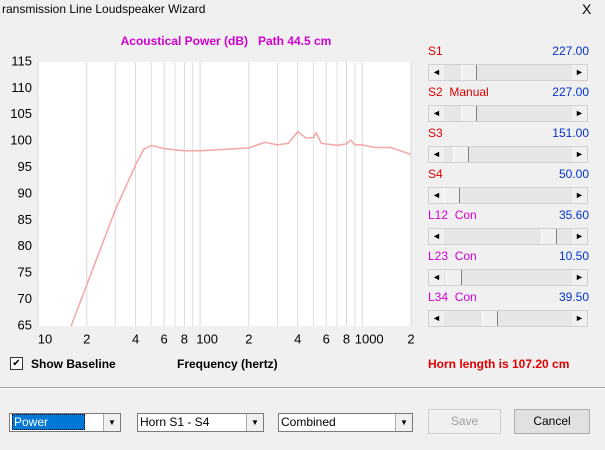 This screenshot has width=605, height=450. I want to click on horn-length: Horn length is 107.20 cm, so click(499, 364).